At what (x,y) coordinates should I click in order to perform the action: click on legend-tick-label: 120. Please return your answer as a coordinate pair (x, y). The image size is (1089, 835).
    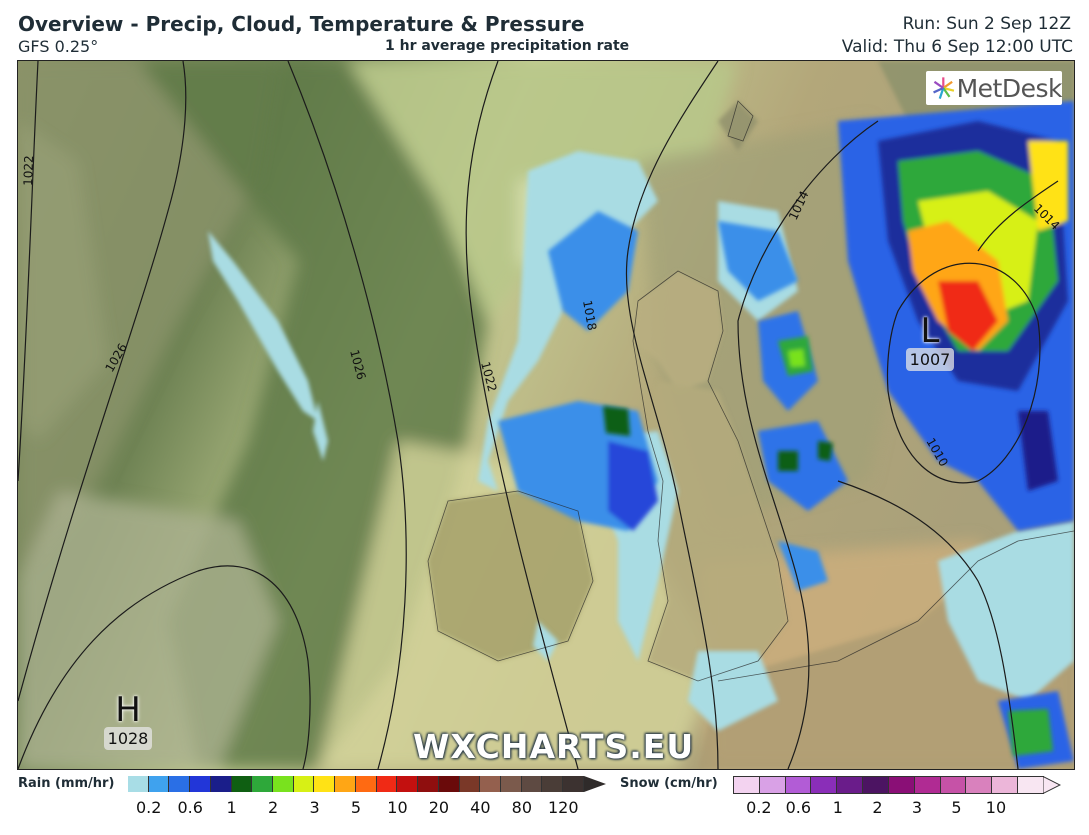
    Looking at the image, I should click on (563, 807).